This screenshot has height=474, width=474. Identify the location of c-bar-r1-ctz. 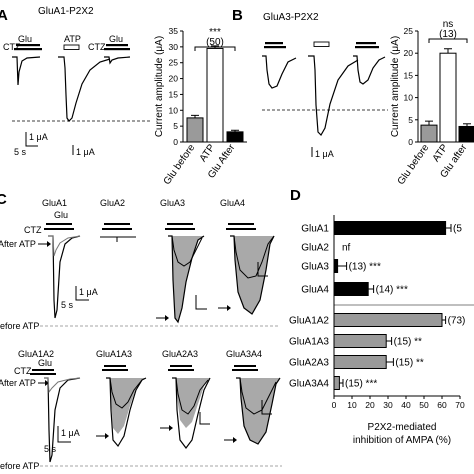
(59, 229).